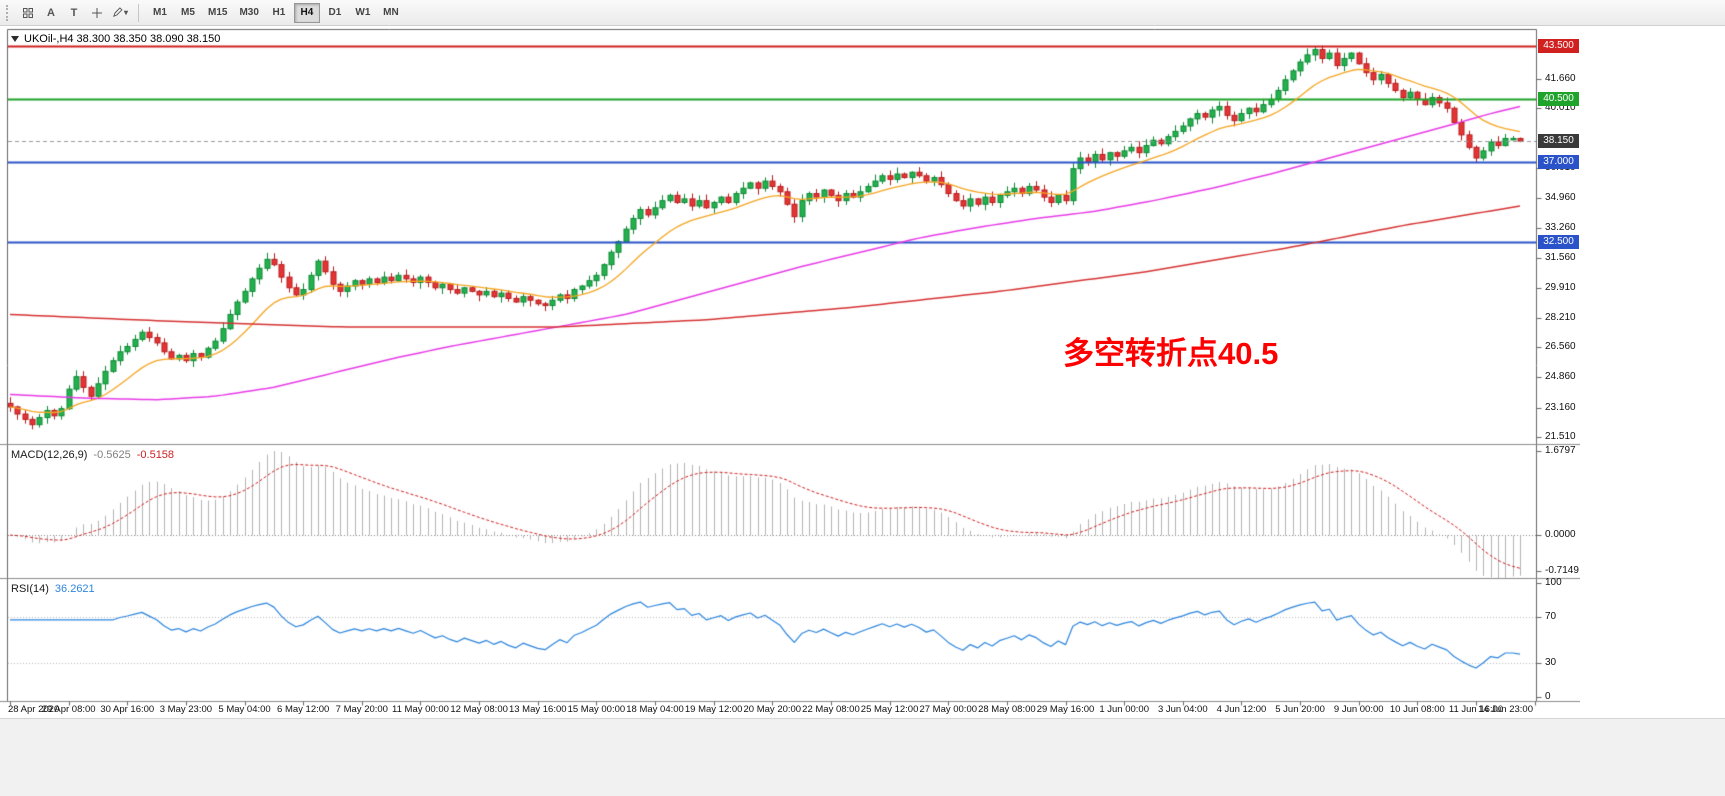 Image resolution: width=1725 pixels, height=796 pixels. What do you see at coordinates (8, 12) in the screenshot?
I see `toolbar-drag-handle` at bounding box center [8, 12].